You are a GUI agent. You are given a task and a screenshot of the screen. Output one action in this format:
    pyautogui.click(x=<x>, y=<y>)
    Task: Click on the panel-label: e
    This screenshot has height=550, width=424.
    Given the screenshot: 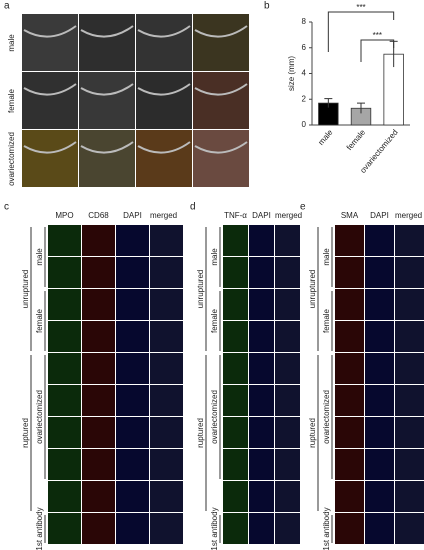 What is the action you would take?
    pyautogui.click(x=303, y=207)
    